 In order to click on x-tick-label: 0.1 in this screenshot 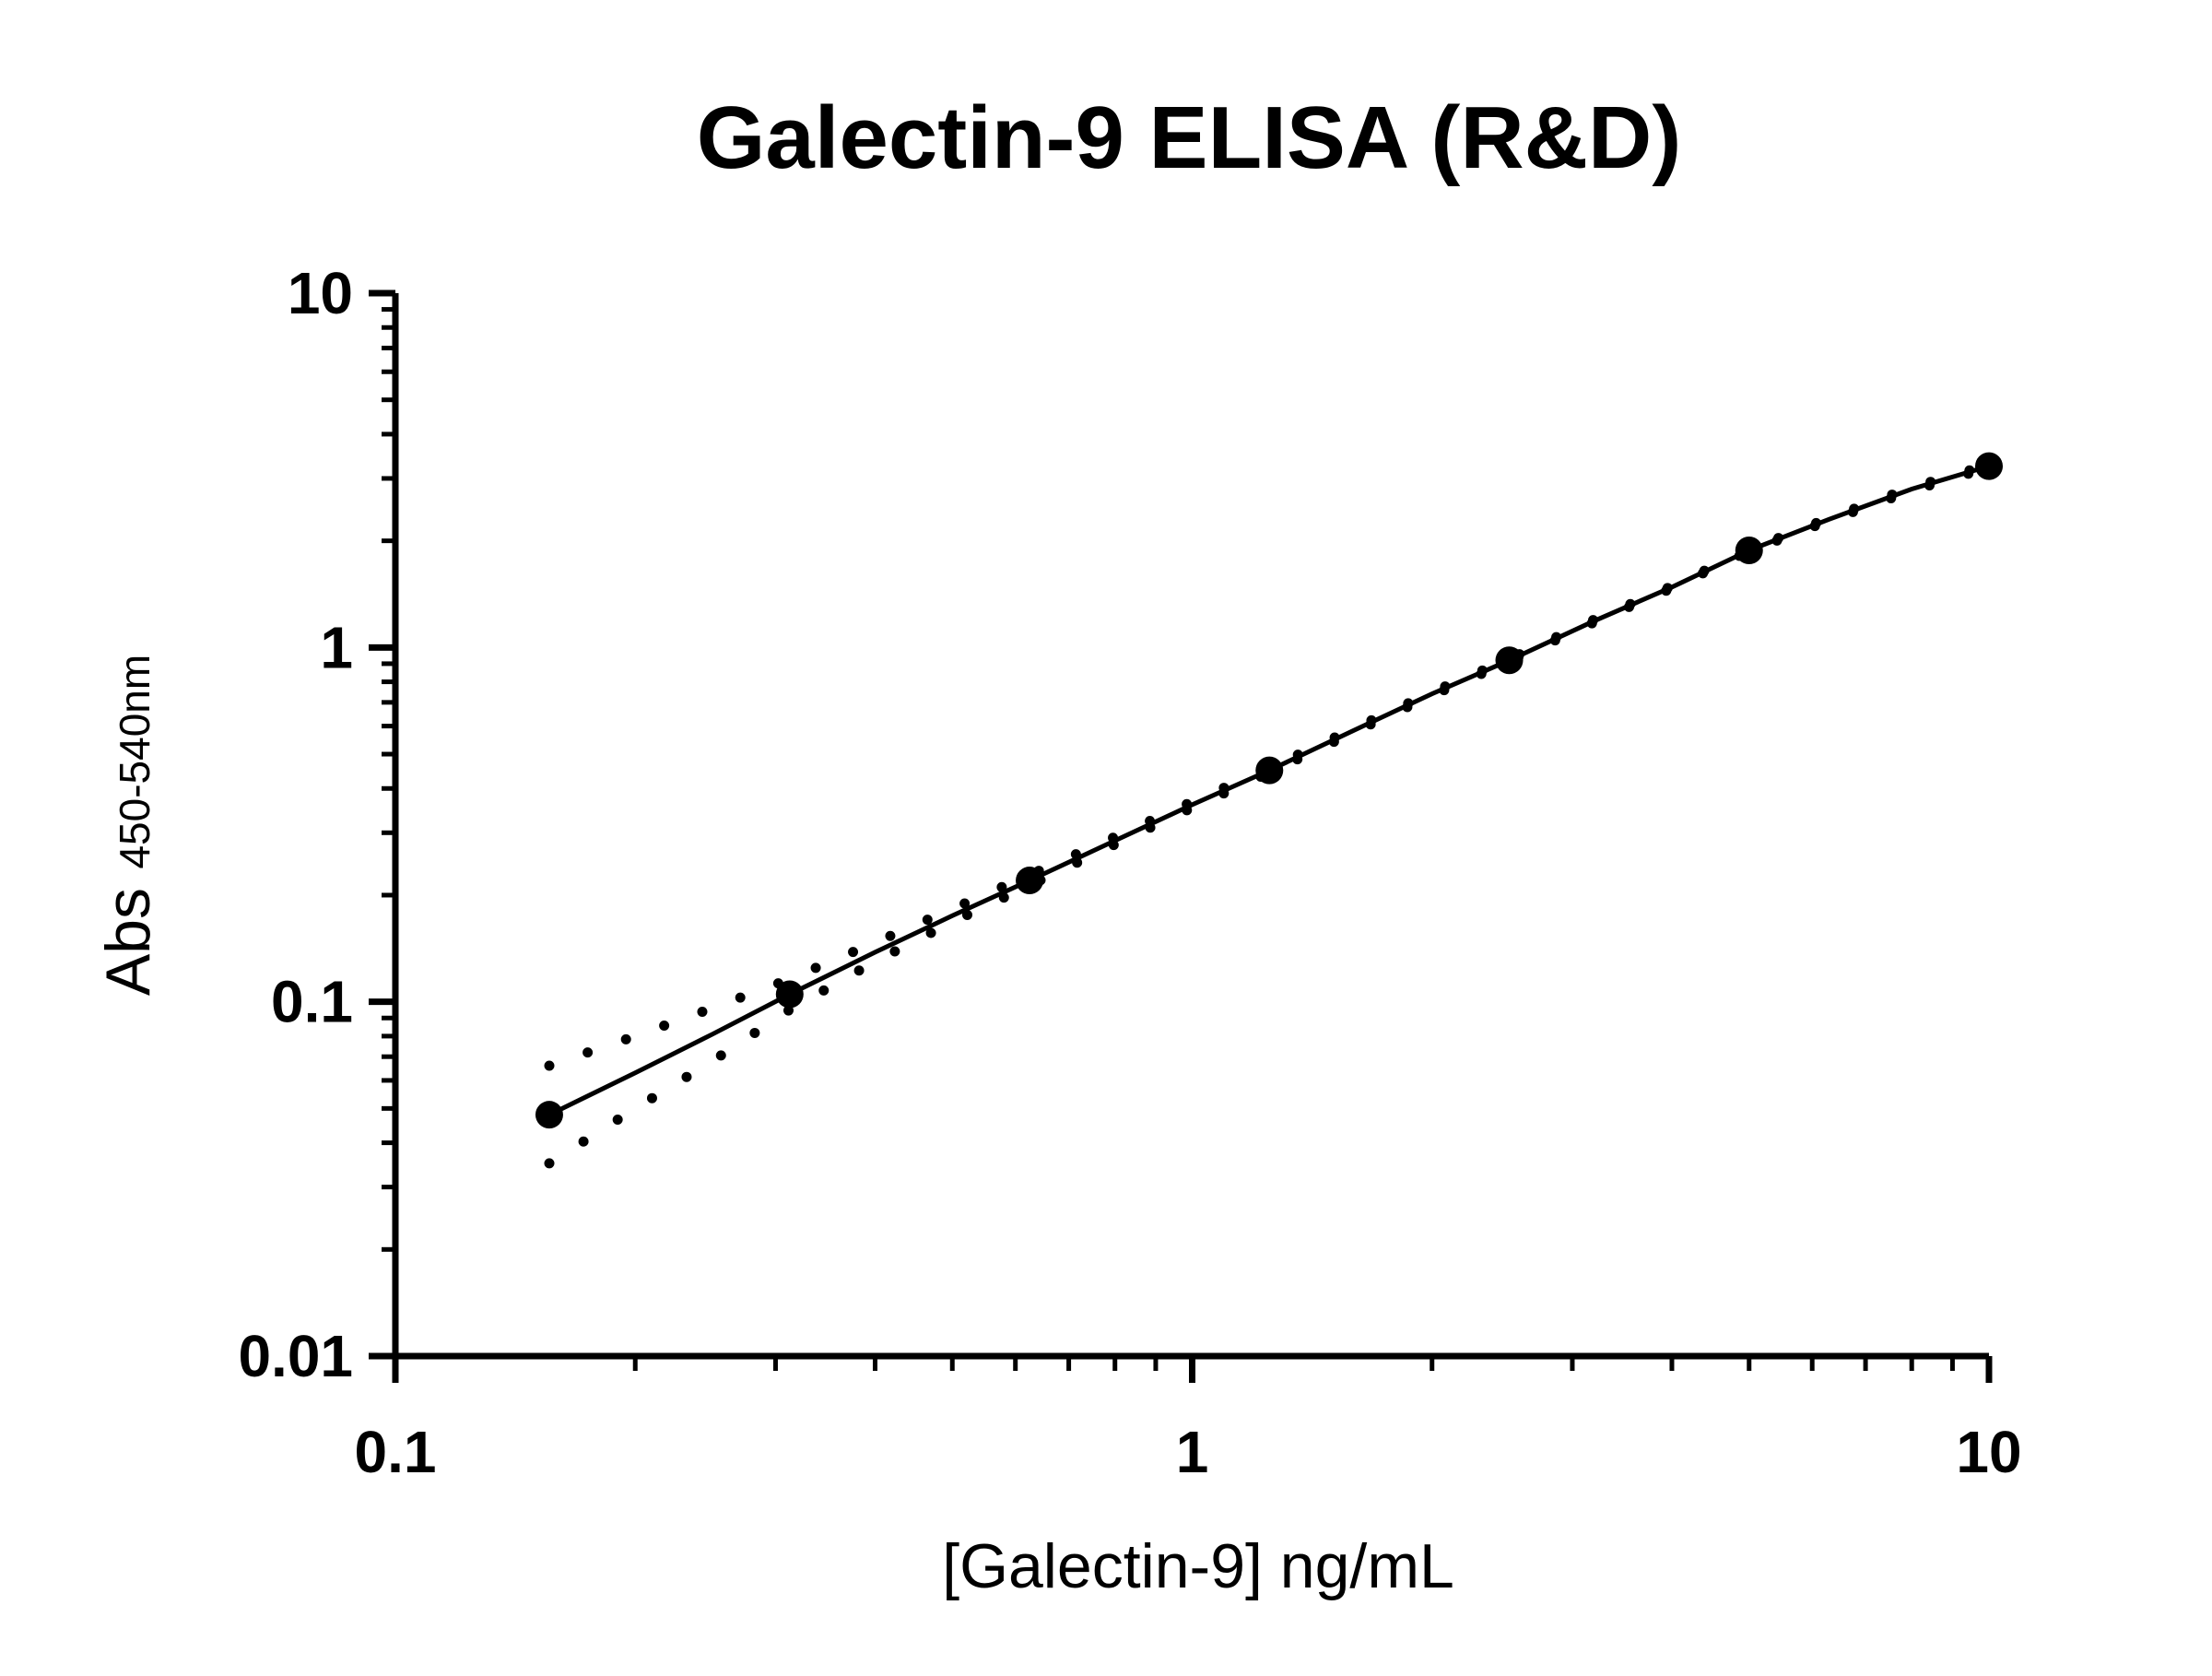, I will do `click(396, 1452)`.